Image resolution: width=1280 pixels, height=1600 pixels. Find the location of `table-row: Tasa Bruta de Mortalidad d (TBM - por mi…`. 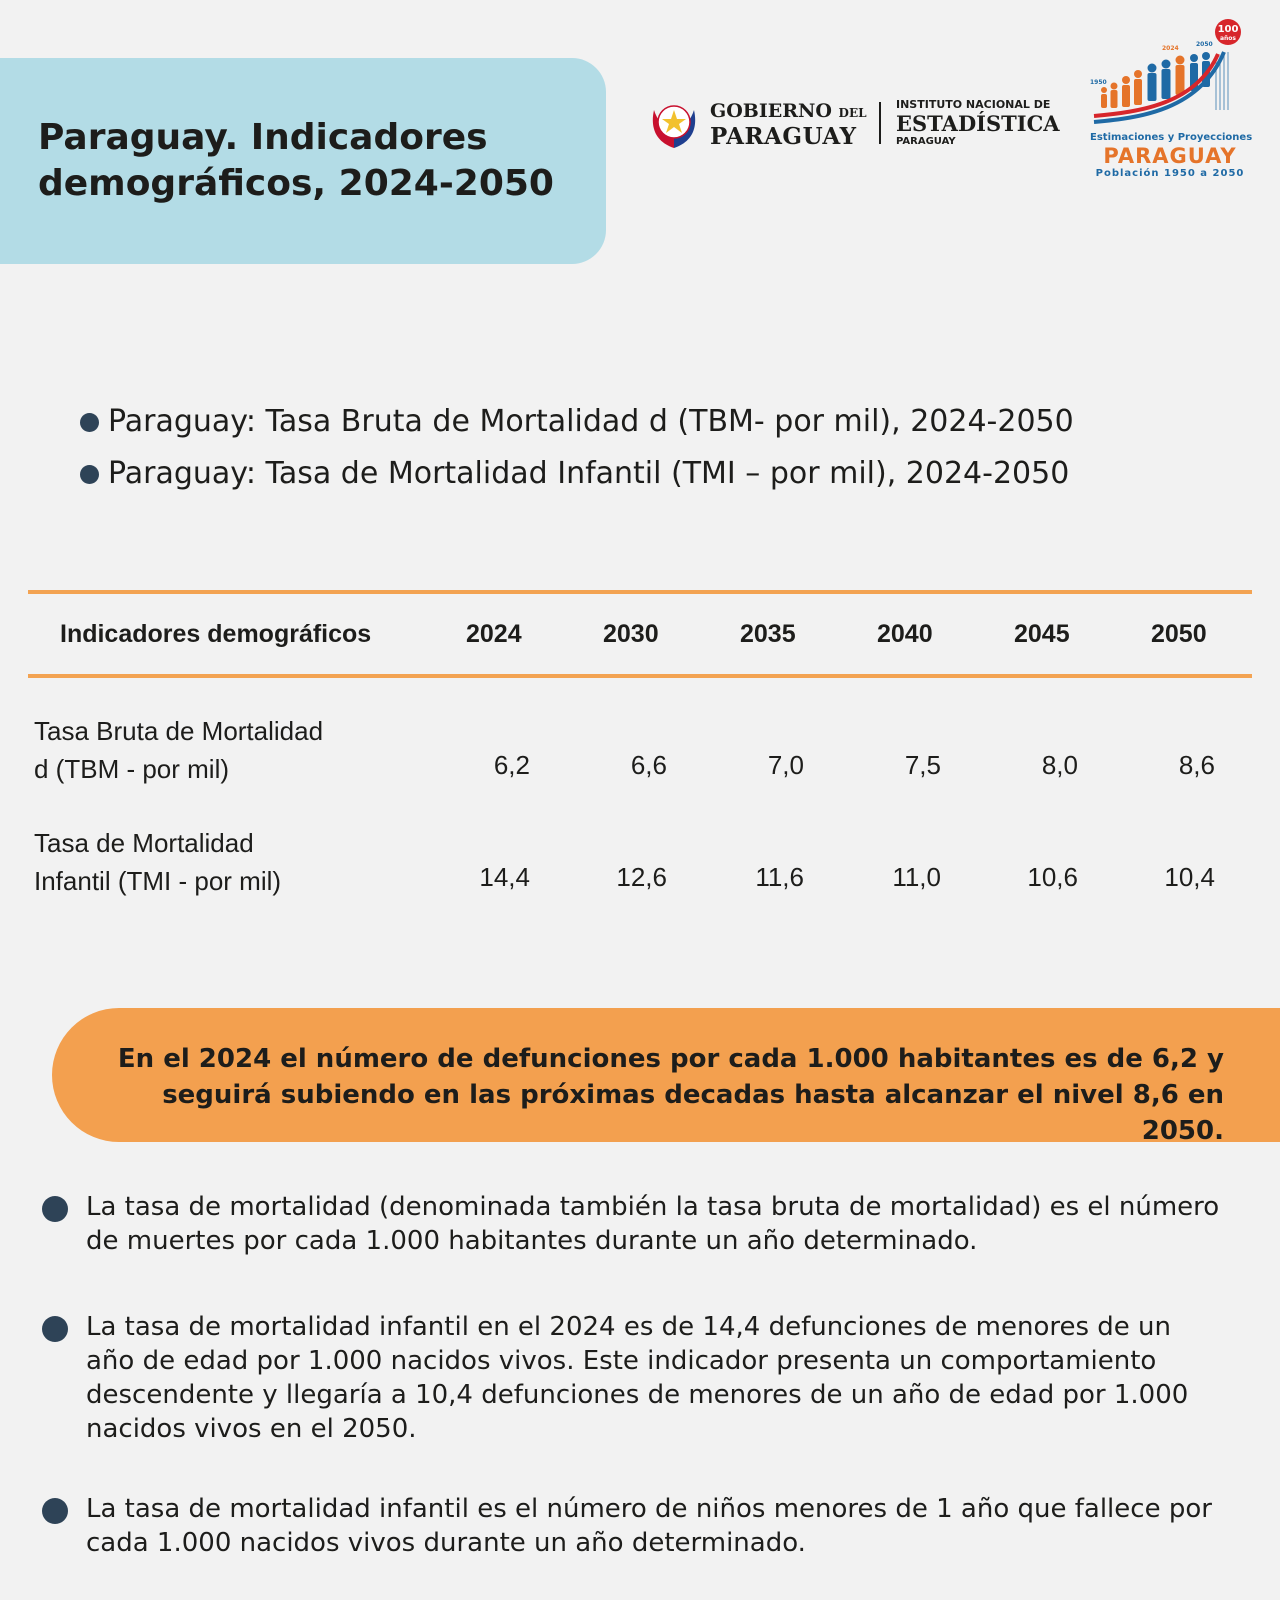

table-row: Tasa Bruta de Mortalidad d (TBM - por mi… is located at coordinates (640, 768).